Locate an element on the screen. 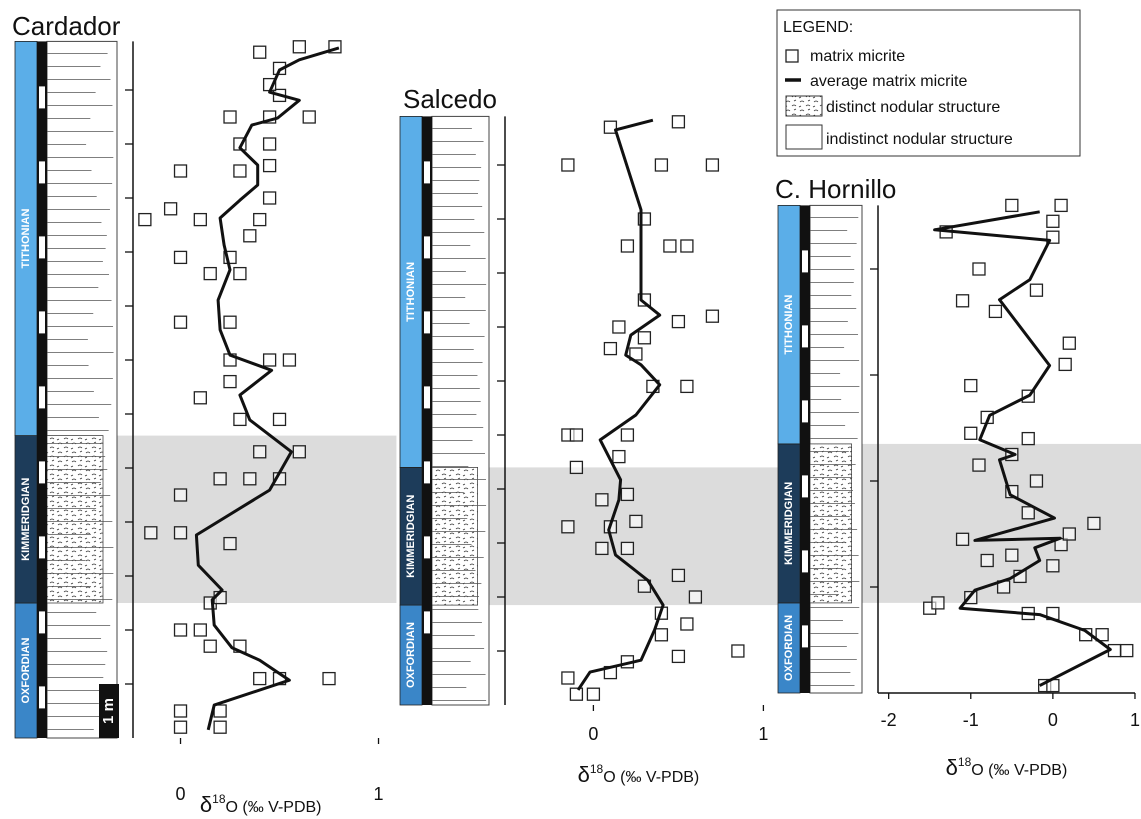  legend-title: LEGEND: is located at coordinates (818, 27).